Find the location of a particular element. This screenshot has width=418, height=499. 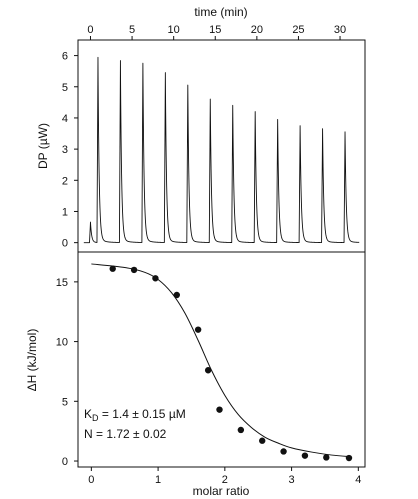

isotherm-y-tick-label: 0 is located at coordinates (65, 462).